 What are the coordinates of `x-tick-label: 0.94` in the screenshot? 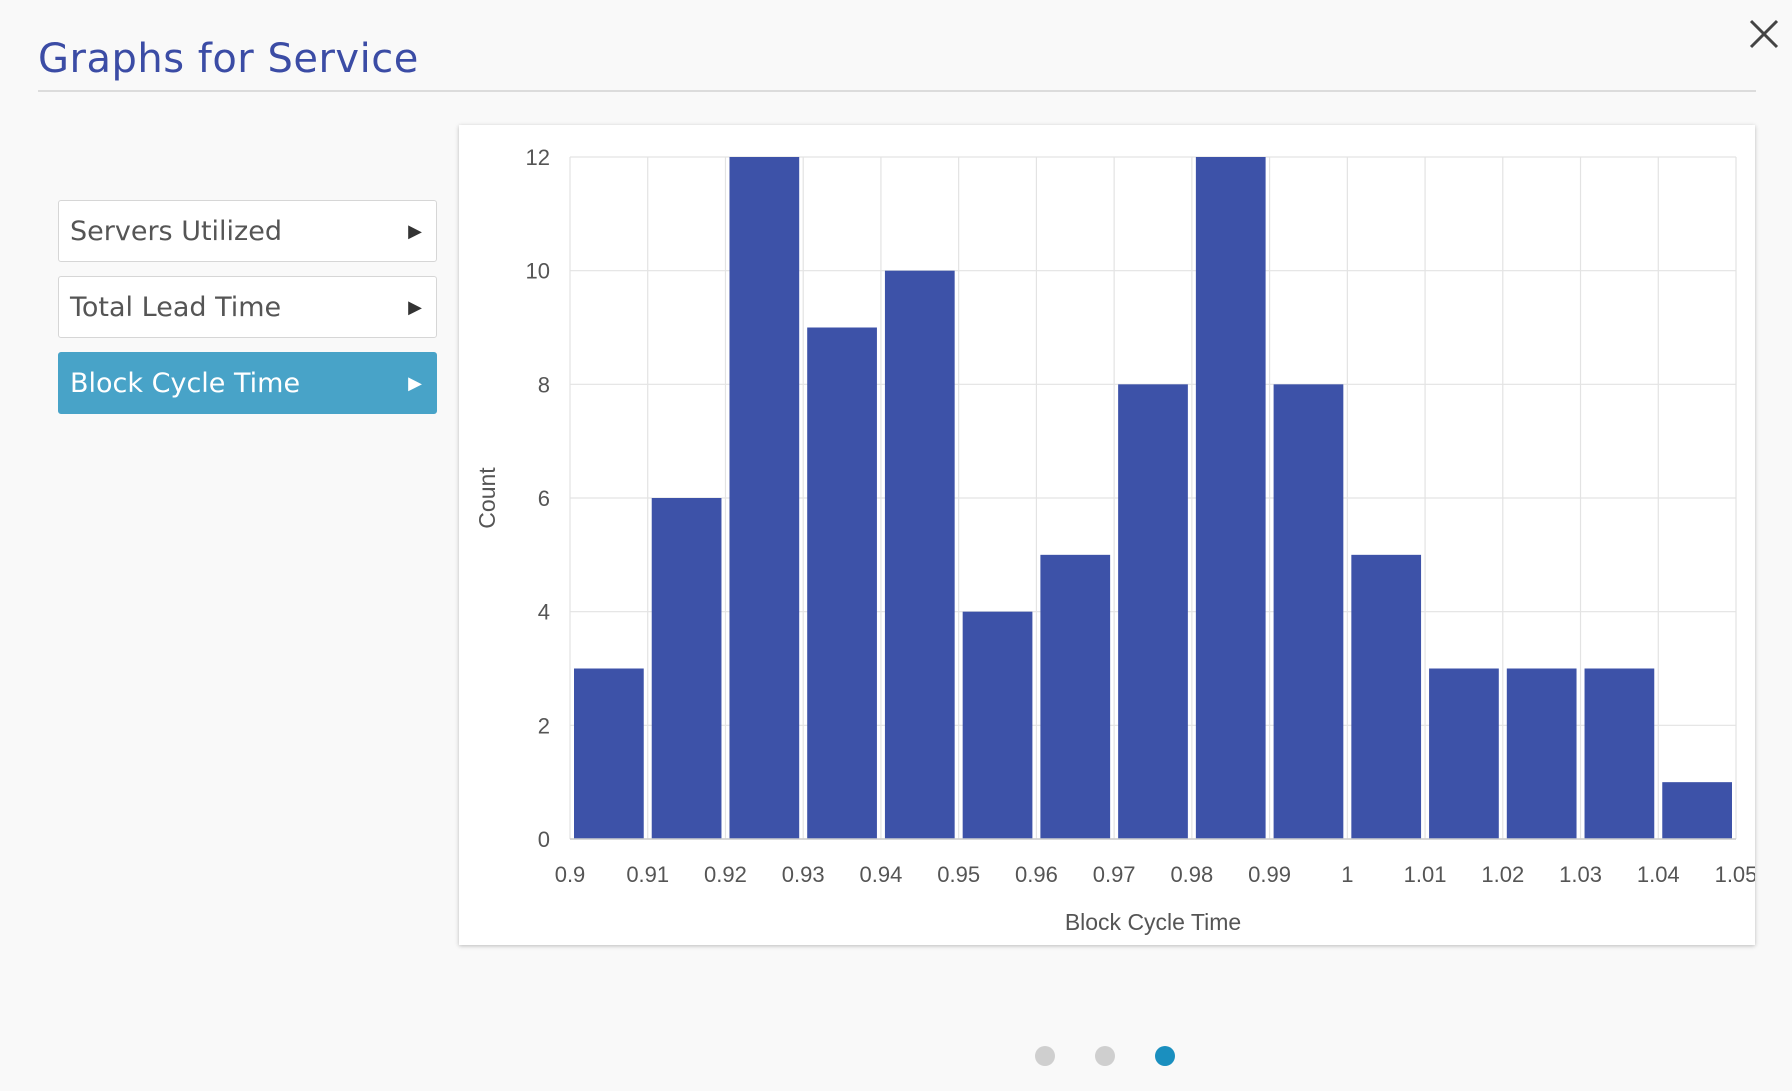 It's located at (881, 874).